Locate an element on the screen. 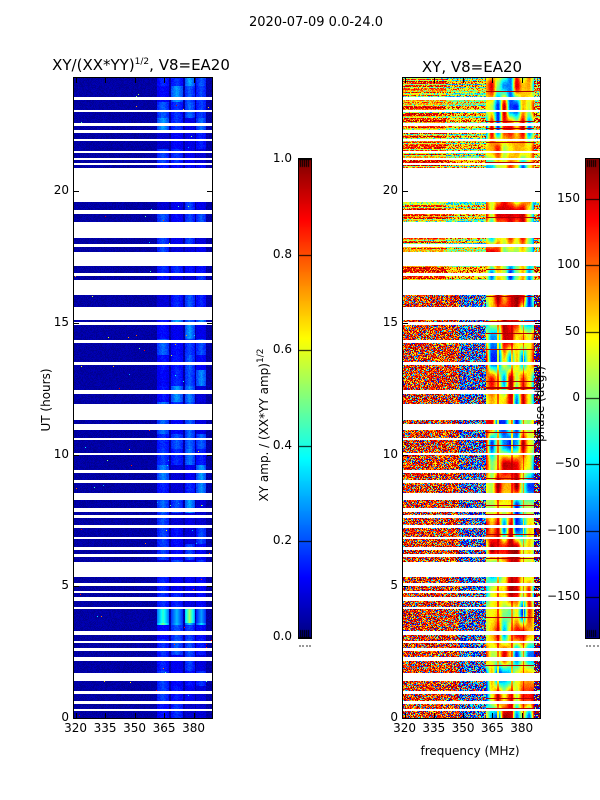 The width and height of the screenshot is (600, 800). phase-colorbar-gradient is located at coordinates (592, 398).